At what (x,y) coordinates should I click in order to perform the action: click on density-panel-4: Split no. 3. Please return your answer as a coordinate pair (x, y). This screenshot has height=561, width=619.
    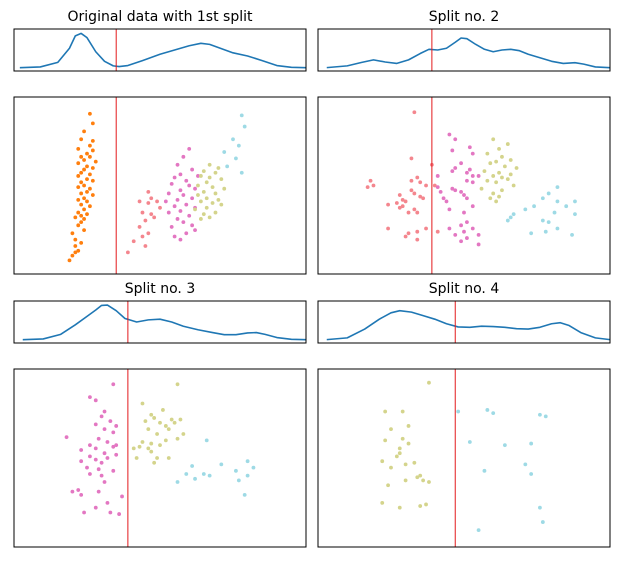
    Looking at the image, I should click on (160, 312).